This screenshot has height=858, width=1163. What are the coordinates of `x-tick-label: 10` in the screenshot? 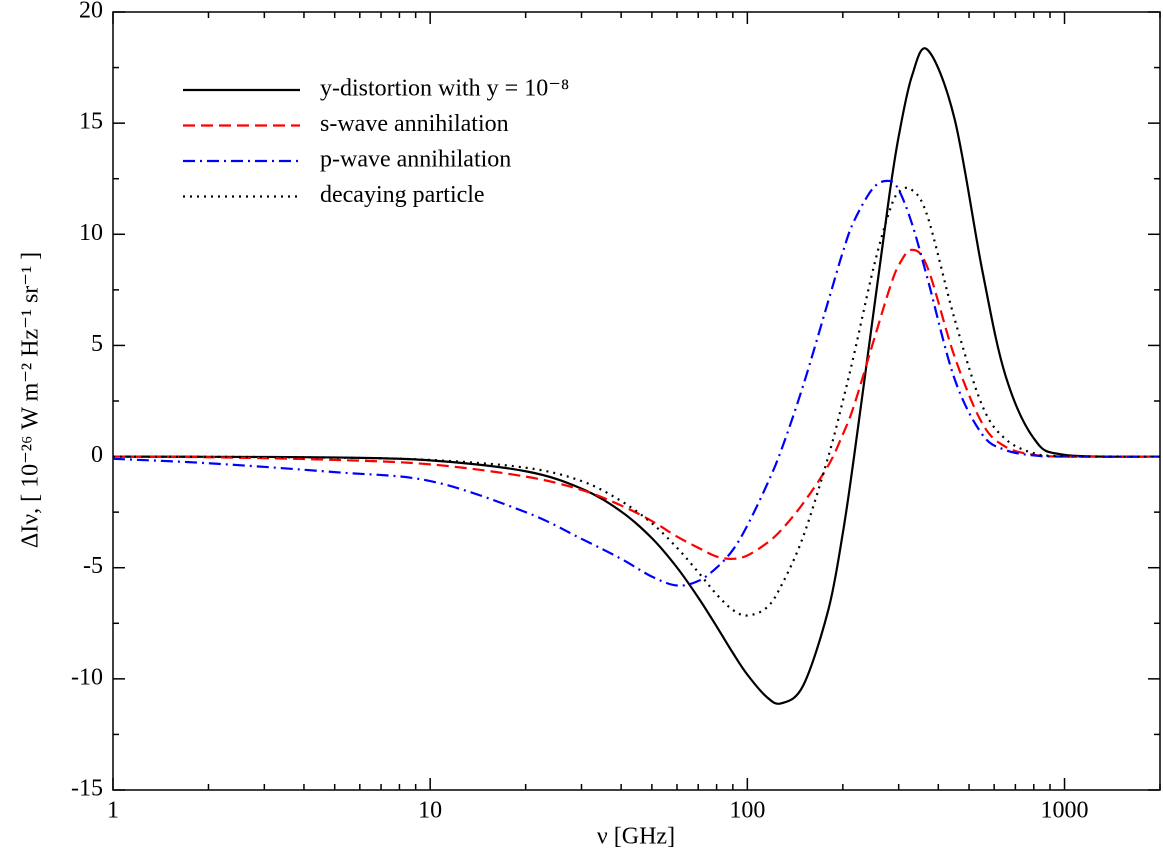 It's located at (430, 811).